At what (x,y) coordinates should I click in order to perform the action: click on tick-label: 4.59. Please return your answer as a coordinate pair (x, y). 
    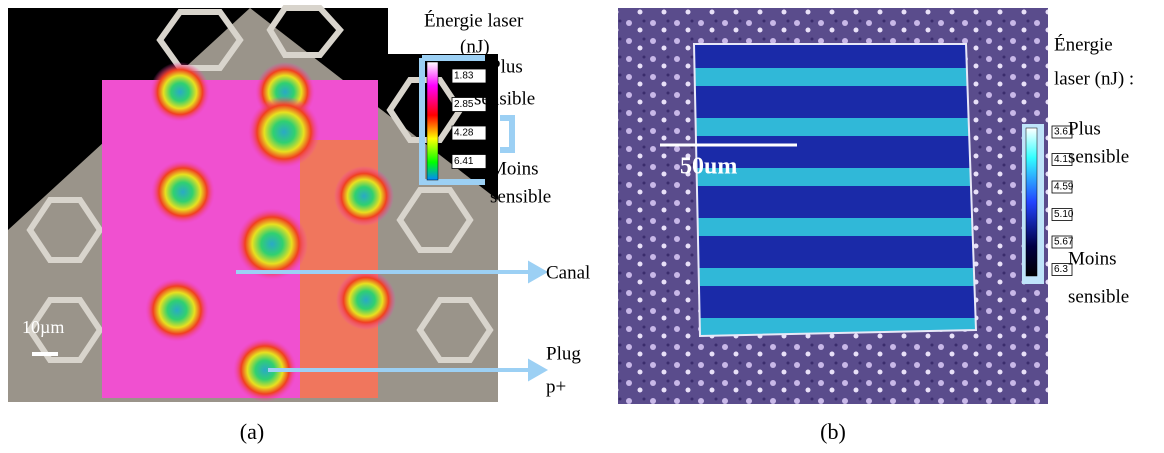
    Looking at the image, I should click on (1064, 187).